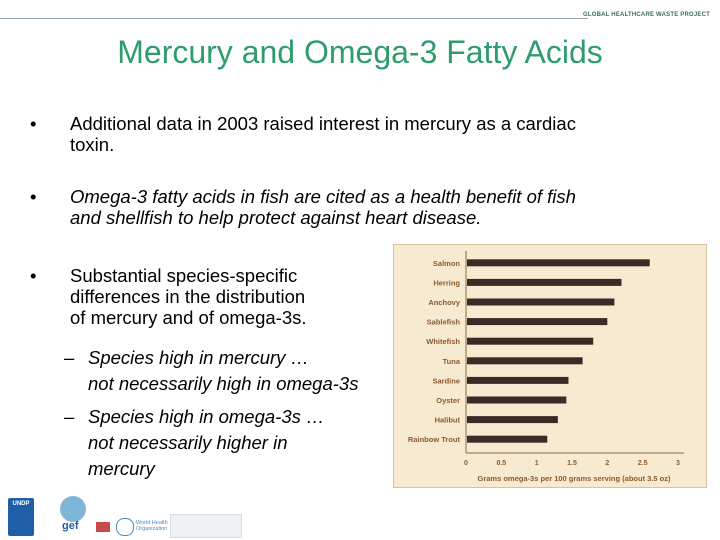 The image size is (720, 540). I want to click on gef-globe-icon, so click(73, 509).